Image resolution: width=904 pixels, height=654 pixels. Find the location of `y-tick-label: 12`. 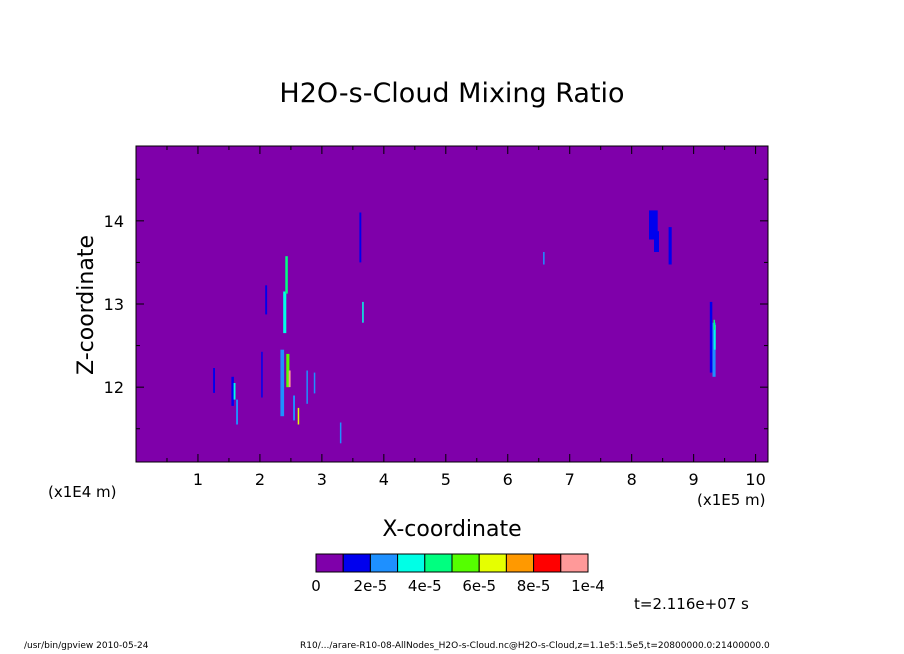

y-tick-label: 12 is located at coordinates (114, 387).